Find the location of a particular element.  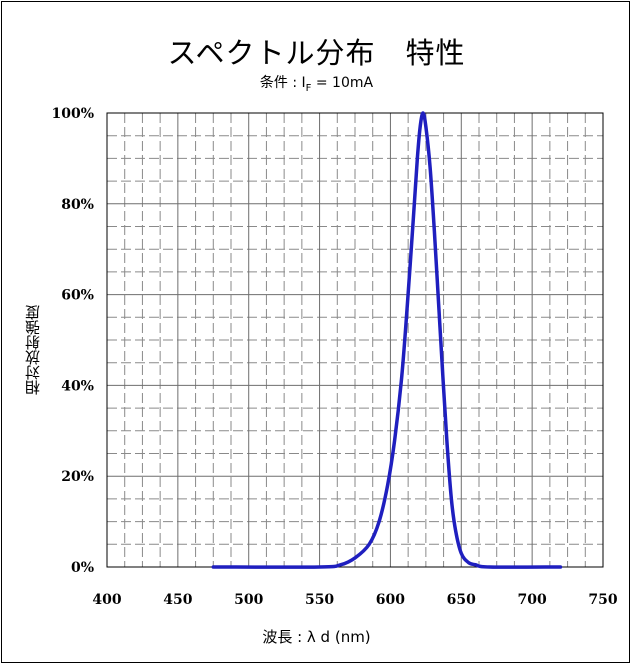

subtitle-subscript: F is located at coordinates (308, 88).